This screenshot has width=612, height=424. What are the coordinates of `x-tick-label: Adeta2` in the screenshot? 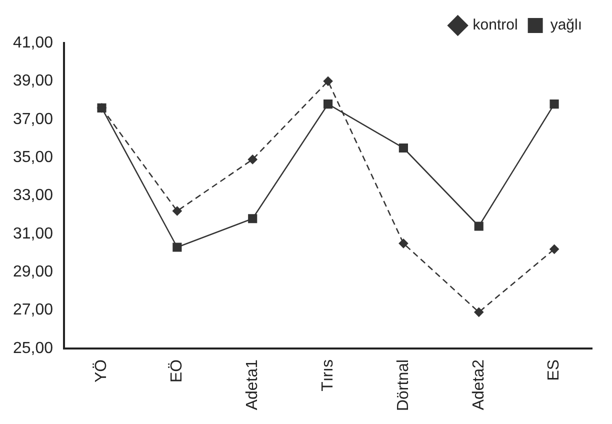 It's located at (479, 384).